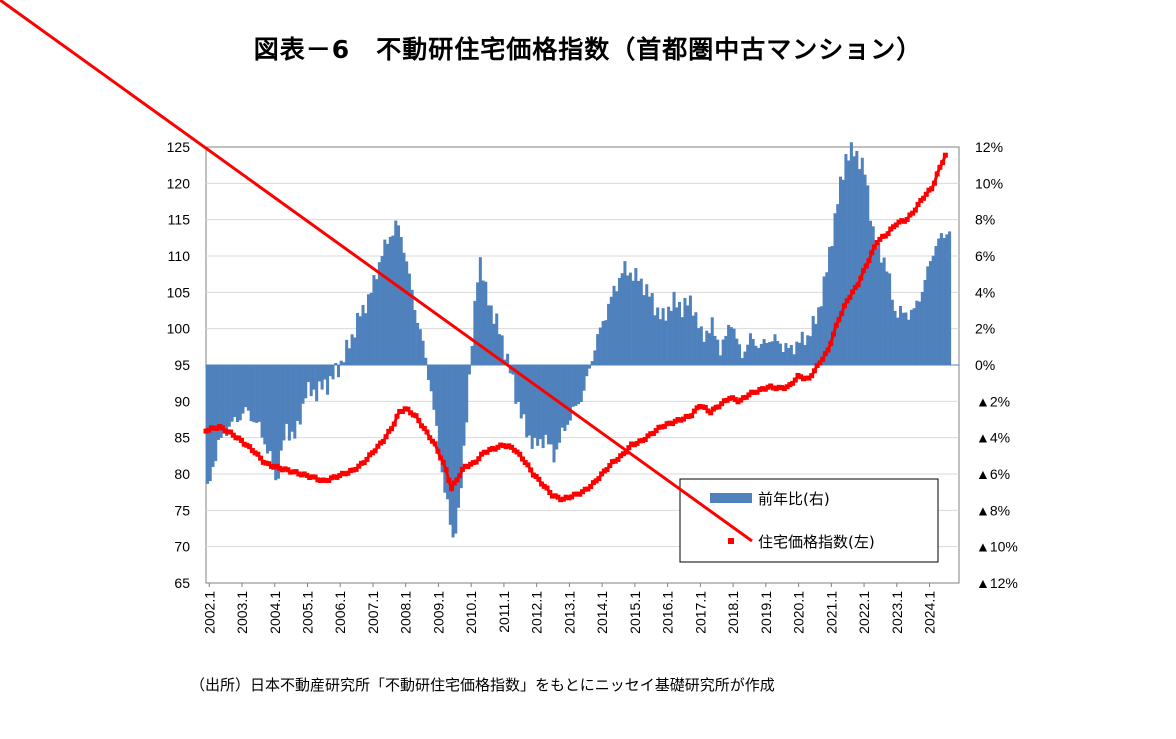 The width and height of the screenshot is (1176, 739). Describe the element at coordinates (985, 292) in the screenshot. I see `right-tick-label: 4%` at that location.